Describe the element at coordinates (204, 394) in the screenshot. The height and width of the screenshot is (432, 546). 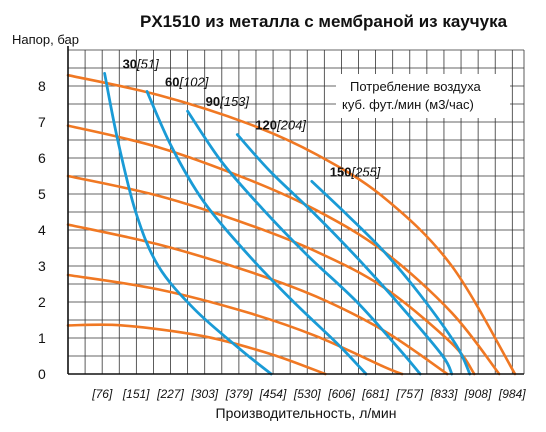
I see `x-tick-label: [303]` at that location.